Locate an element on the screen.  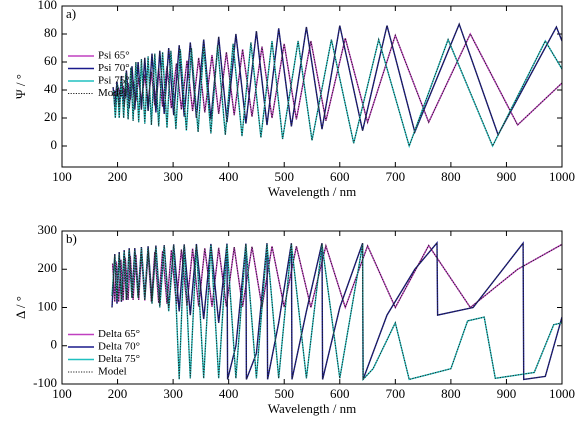
legend-label: Psi 70° is located at coordinates (114, 68).